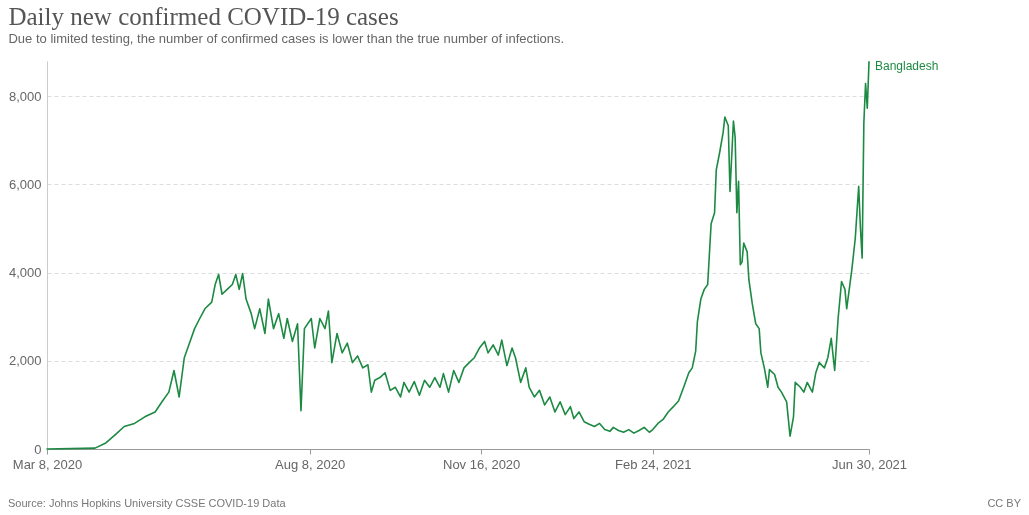 Image resolution: width=1029 pixels, height=515 pixels. Describe the element at coordinates (47, 464) in the screenshot. I see `x-tick-label: Mar 8, 2020` at that location.